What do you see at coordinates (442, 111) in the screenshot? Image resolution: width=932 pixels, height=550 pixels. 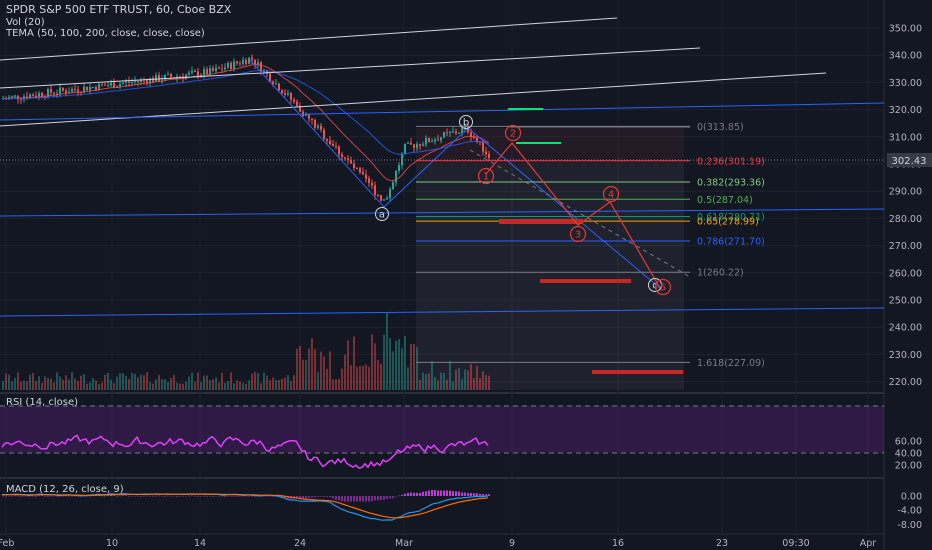 I see `blue-trendline-upper` at bounding box center [442, 111].